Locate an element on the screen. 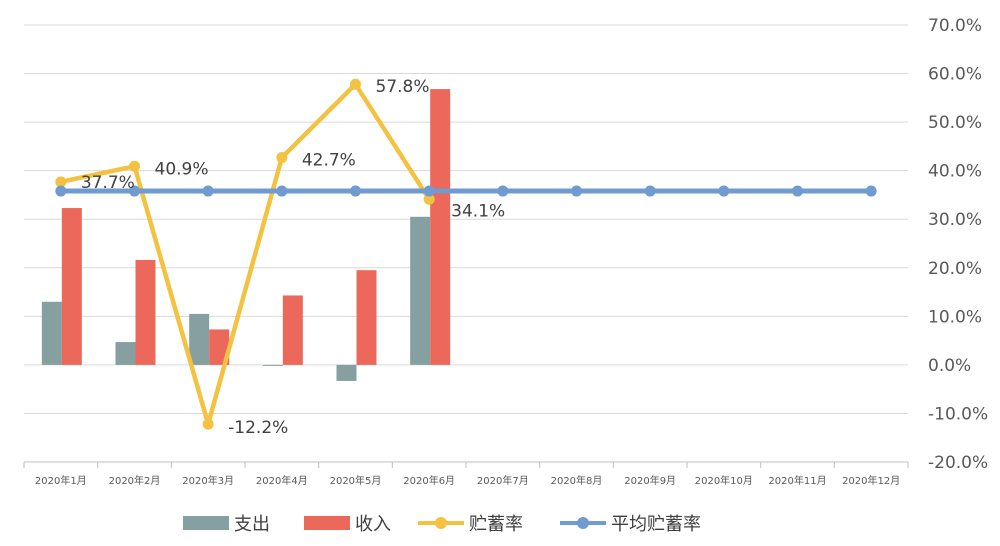  y-tick-label: 0.0% is located at coordinates (949, 366).